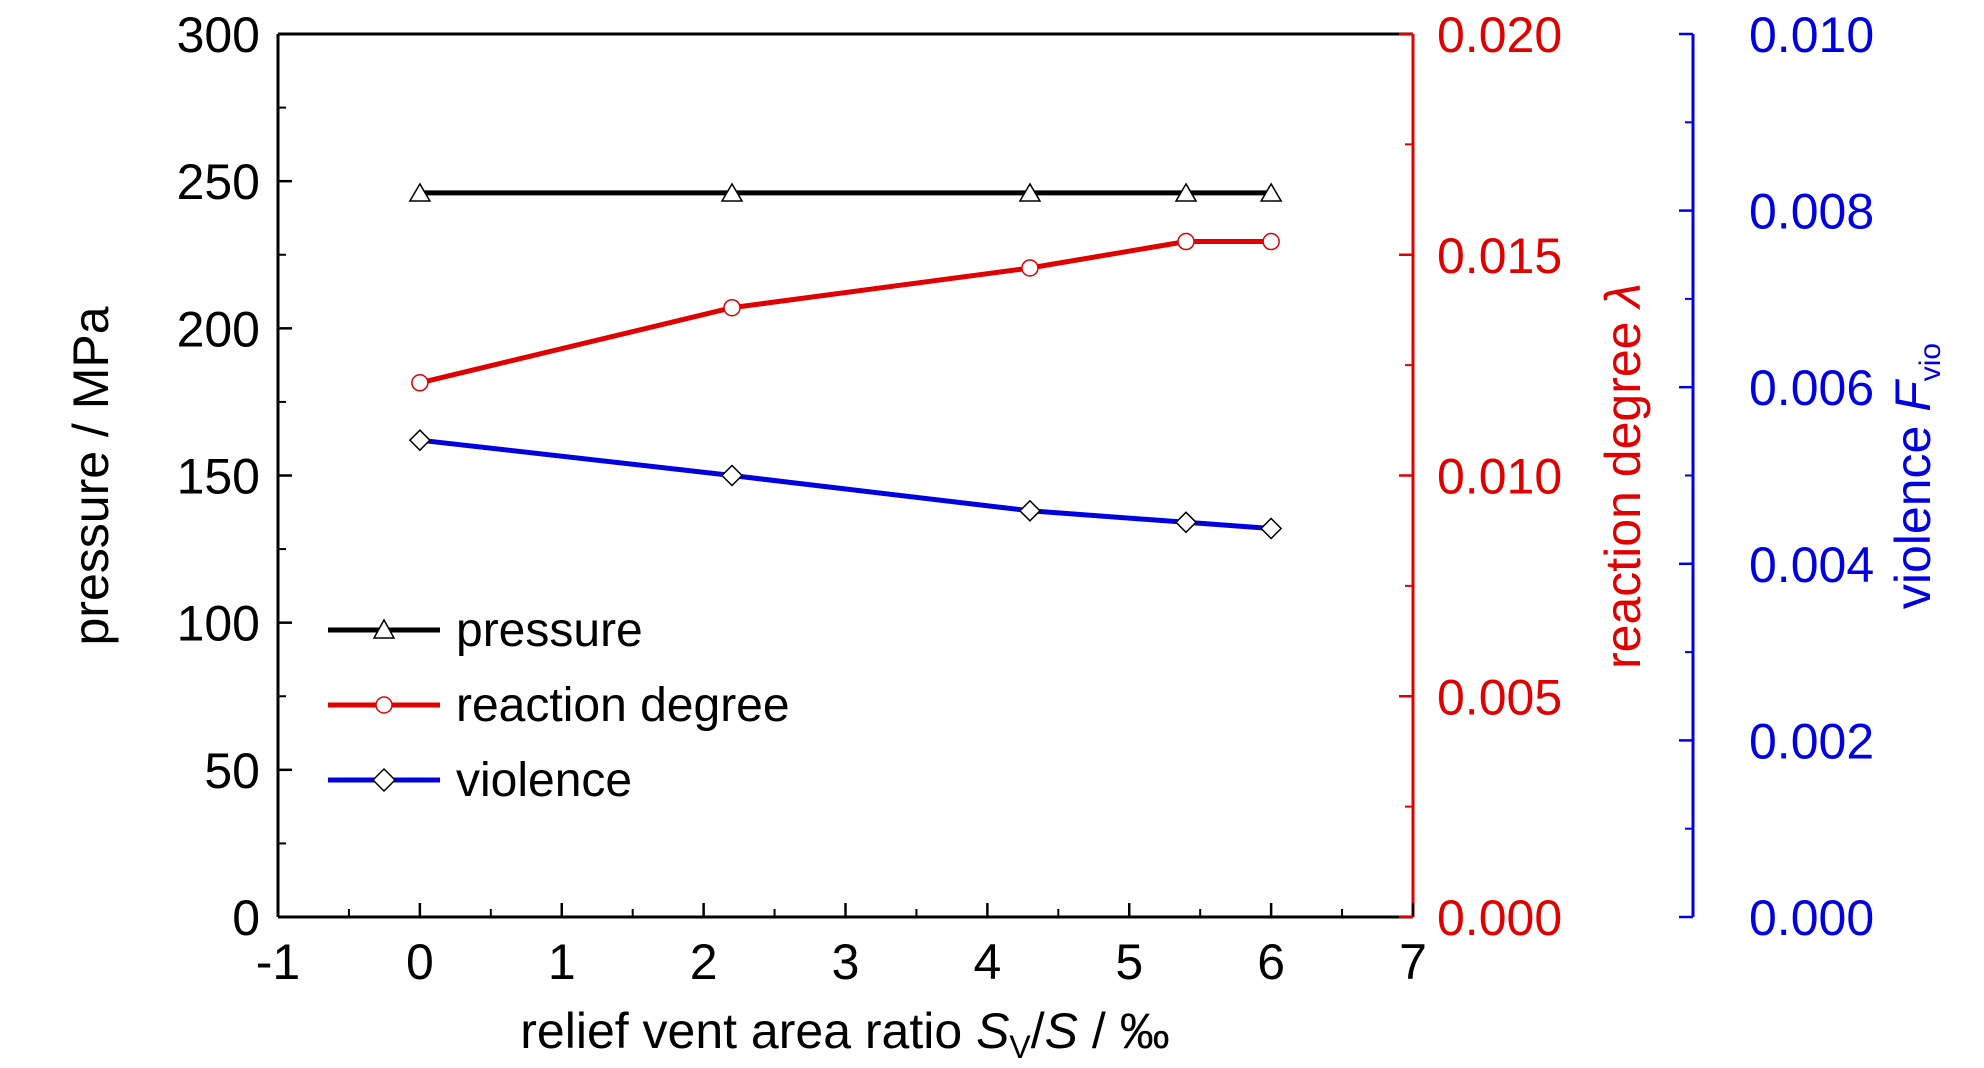 This screenshot has height=1068, width=1984. What do you see at coordinates (992, 1031) in the screenshot?
I see `x-axis-title-symbol-1: S` at bounding box center [992, 1031].